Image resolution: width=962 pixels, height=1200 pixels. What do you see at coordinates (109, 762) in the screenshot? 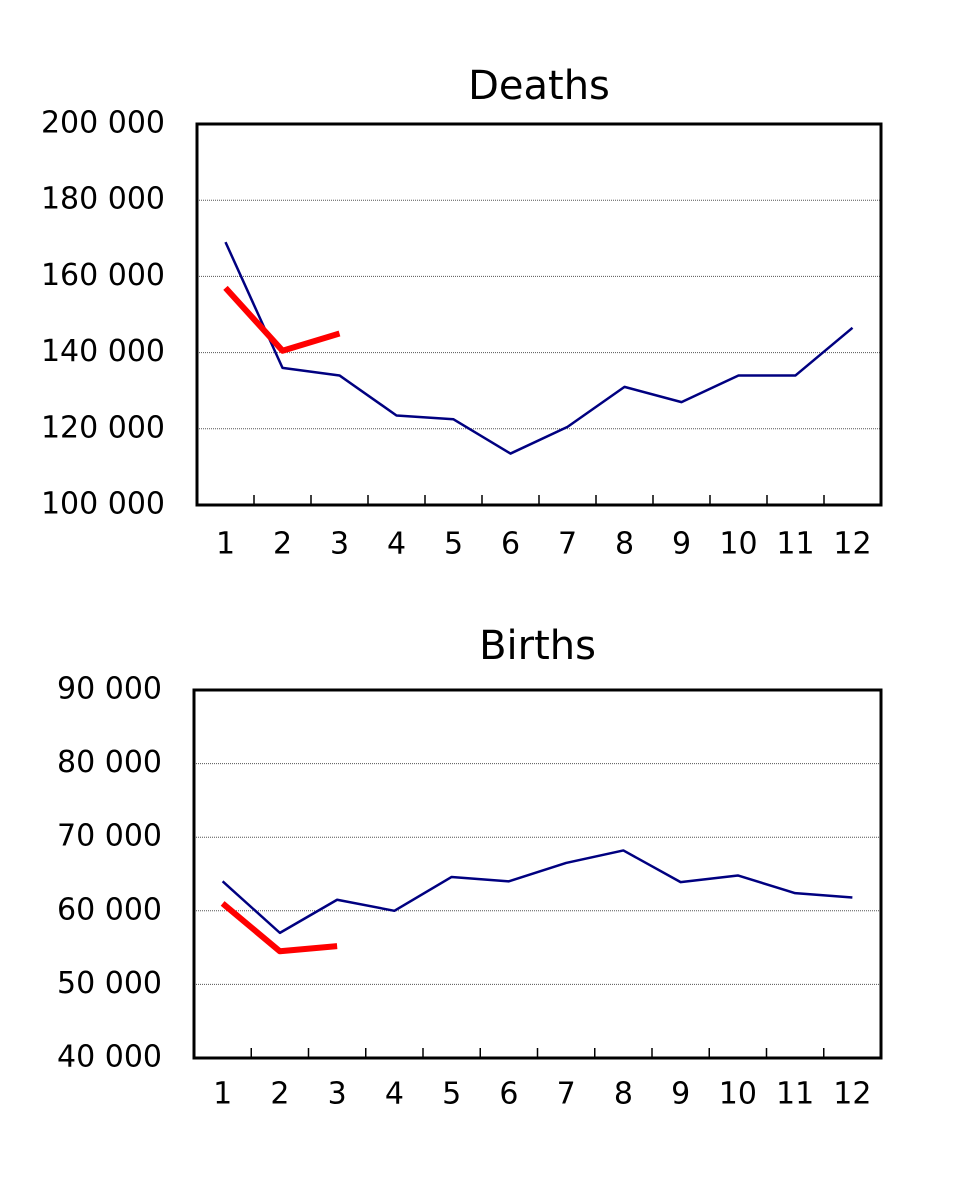
I see `y-tick-label: 80 000` at bounding box center [109, 762].